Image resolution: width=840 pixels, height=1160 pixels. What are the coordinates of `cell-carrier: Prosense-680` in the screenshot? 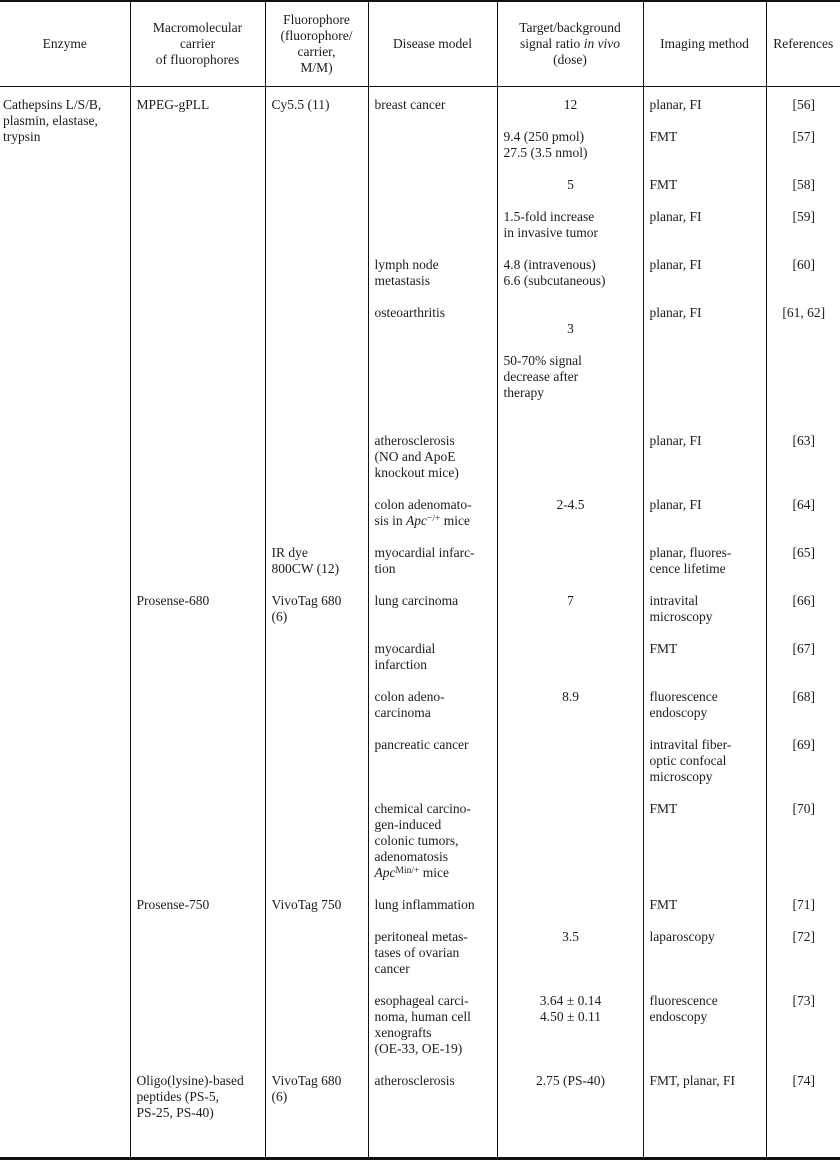 It's located at (197, 745).